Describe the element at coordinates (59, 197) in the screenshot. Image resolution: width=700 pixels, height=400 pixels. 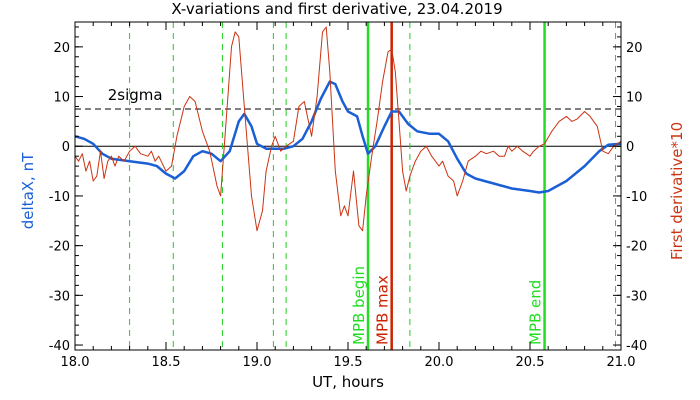
I see `y-tick-label-left: -10` at that location.